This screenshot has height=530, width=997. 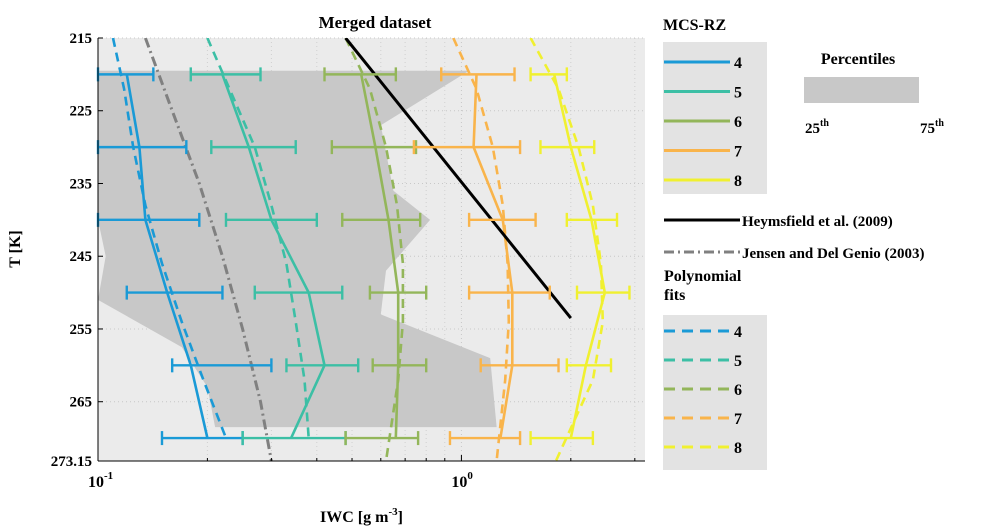 What do you see at coordinates (738, 332) in the screenshot?
I see `legend-poly-label-4: 4` at bounding box center [738, 332].